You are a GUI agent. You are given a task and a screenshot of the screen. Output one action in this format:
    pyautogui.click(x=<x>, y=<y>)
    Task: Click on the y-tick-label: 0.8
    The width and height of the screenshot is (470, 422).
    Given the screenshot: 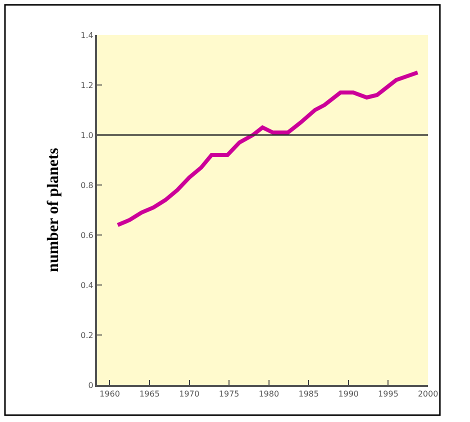 What is the action you would take?
    pyautogui.click(x=87, y=185)
    